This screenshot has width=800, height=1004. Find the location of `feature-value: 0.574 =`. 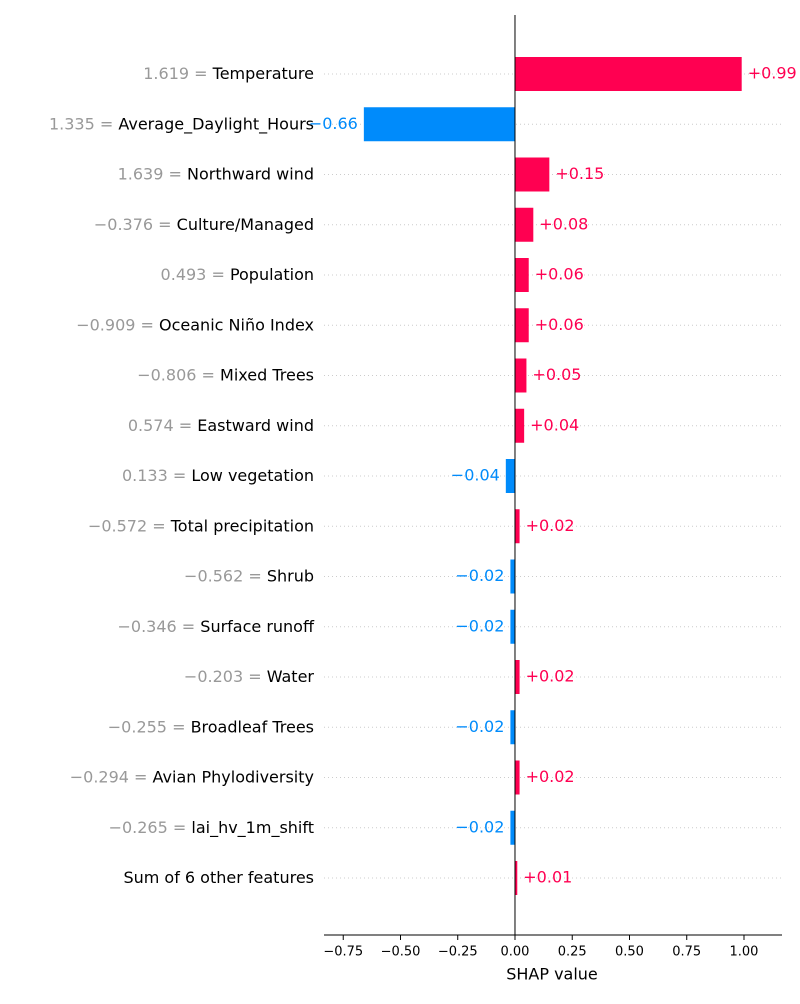

feature-value: 0.574 = is located at coordinates (162, 424).